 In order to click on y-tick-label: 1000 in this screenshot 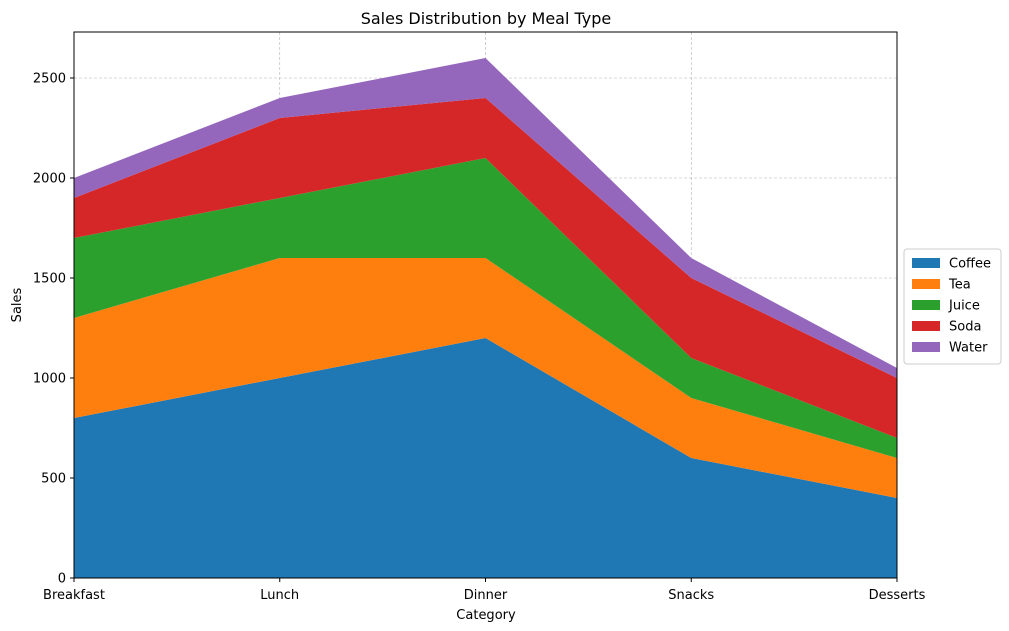, I will do `click(49, 379)`.